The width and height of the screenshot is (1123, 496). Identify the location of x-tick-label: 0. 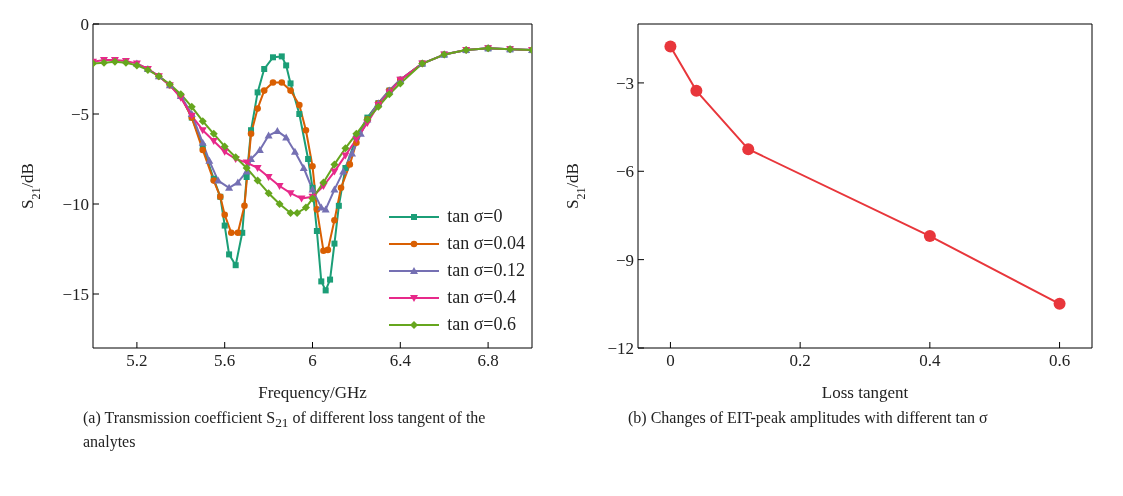
(670, 361).